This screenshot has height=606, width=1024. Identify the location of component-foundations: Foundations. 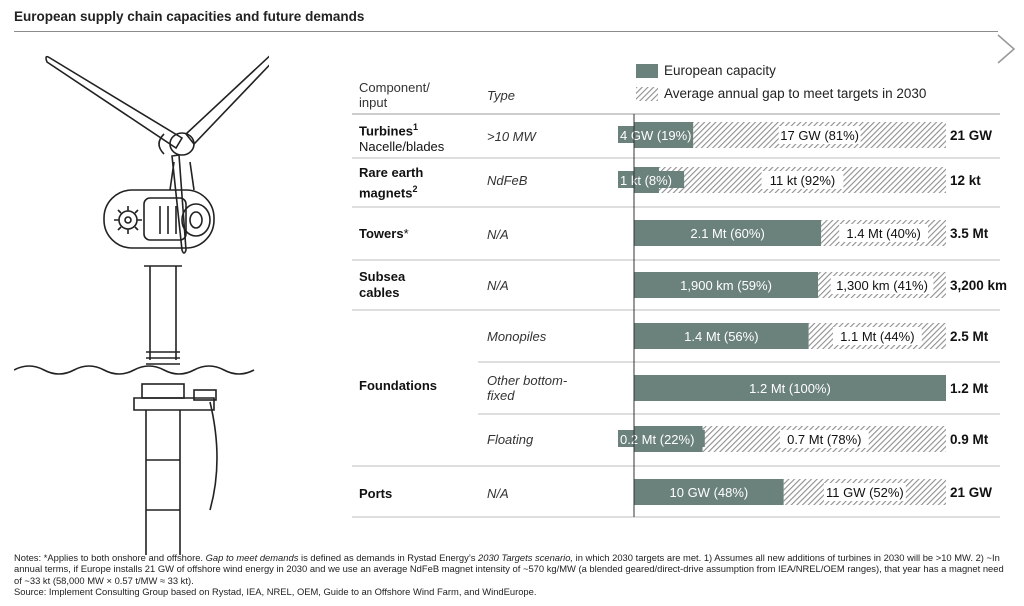
(398, 386).